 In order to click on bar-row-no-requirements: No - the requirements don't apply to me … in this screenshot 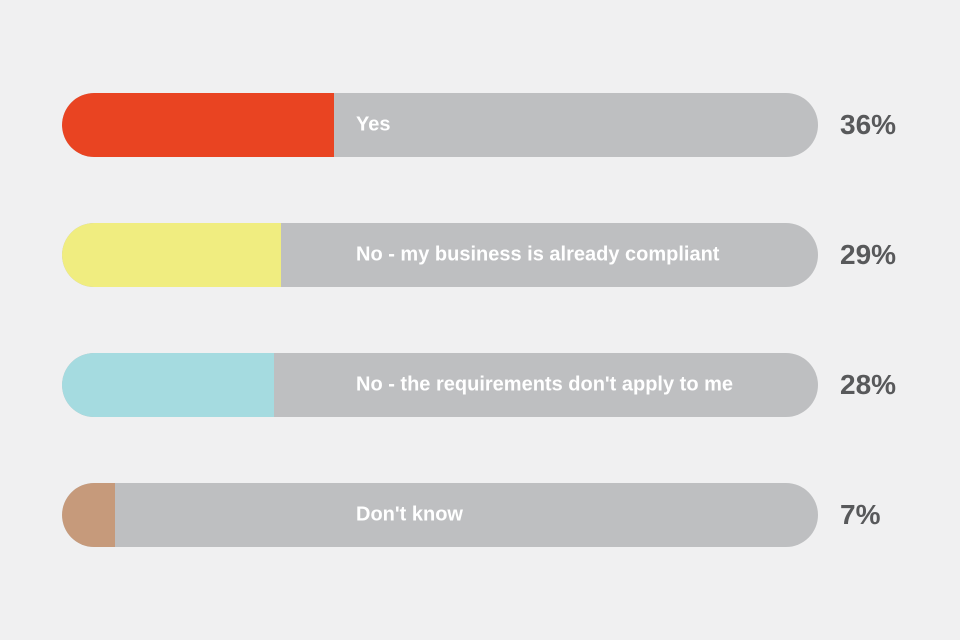, I will do `click(511, 385)`.